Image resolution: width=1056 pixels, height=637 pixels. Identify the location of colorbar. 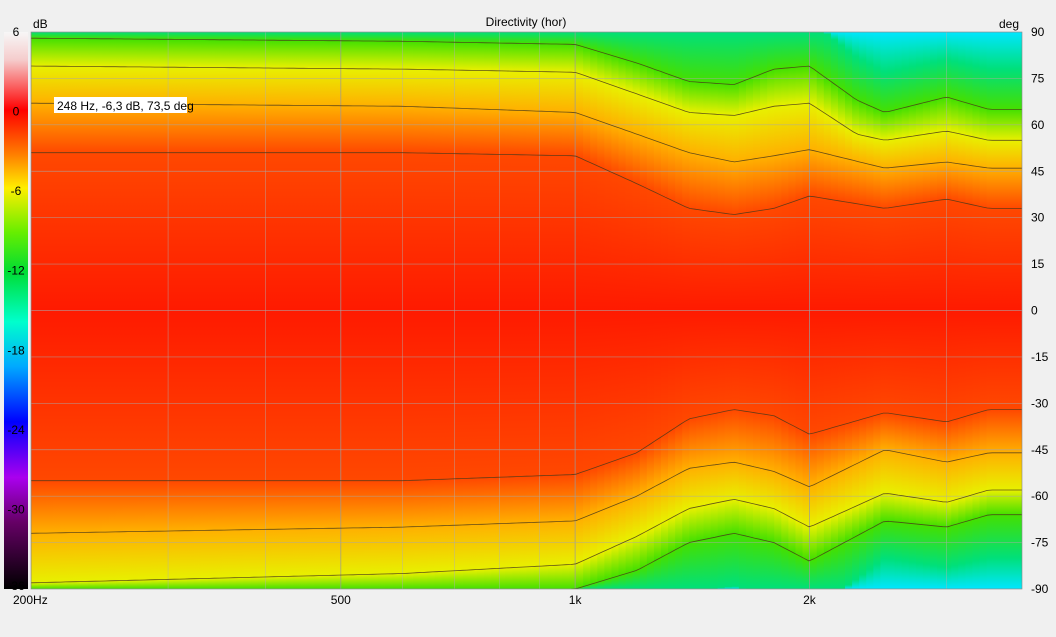
(16, 310).